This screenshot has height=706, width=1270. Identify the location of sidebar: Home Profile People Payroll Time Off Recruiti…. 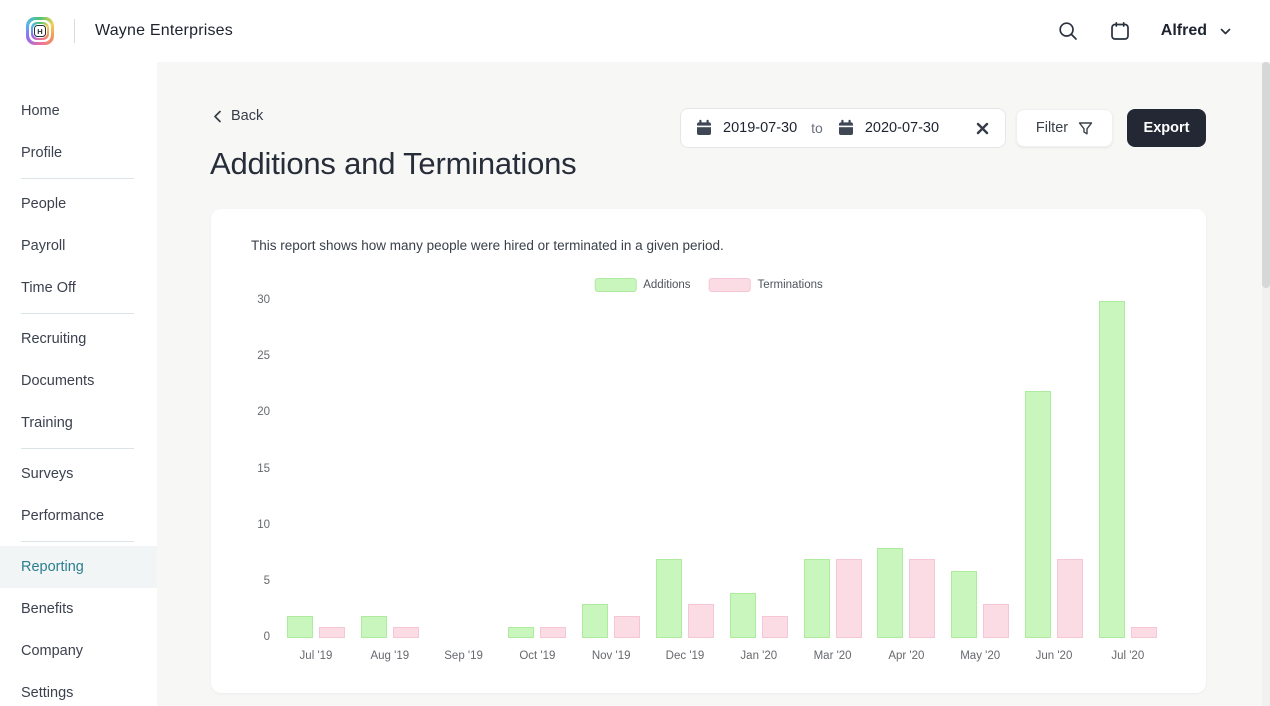
(78, 384).